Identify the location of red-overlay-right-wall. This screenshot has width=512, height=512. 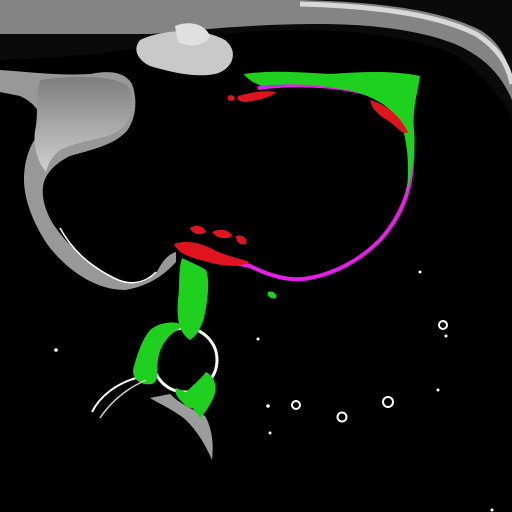
(389, 117).